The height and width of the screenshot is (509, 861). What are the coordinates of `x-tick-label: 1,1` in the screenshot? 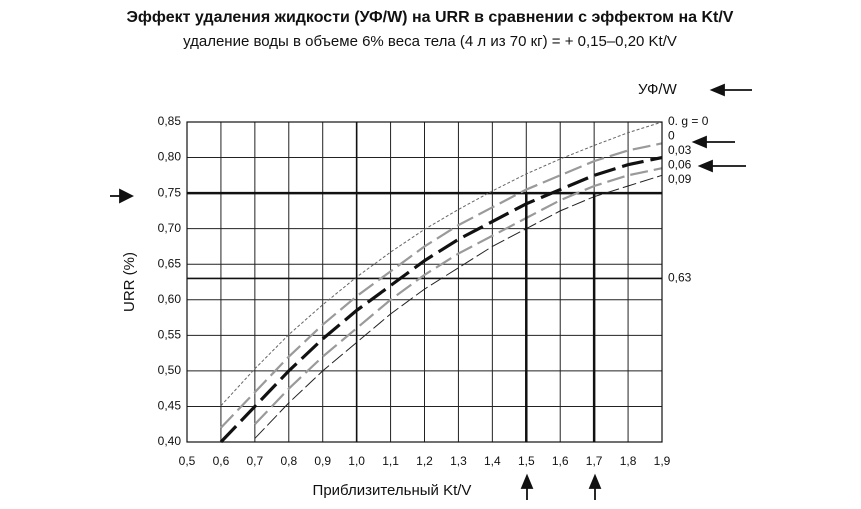 It's located at (390, 461).